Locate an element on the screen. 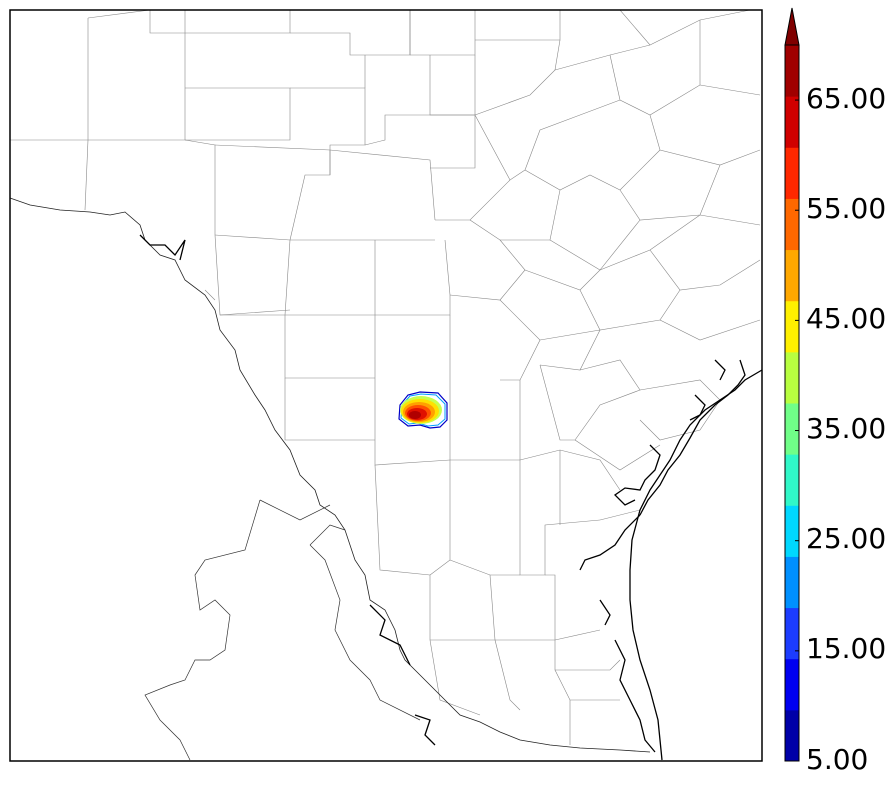 The width and height of the screenshot is (894, 785). reflectivity-cell is located at coordinates (423, 410).